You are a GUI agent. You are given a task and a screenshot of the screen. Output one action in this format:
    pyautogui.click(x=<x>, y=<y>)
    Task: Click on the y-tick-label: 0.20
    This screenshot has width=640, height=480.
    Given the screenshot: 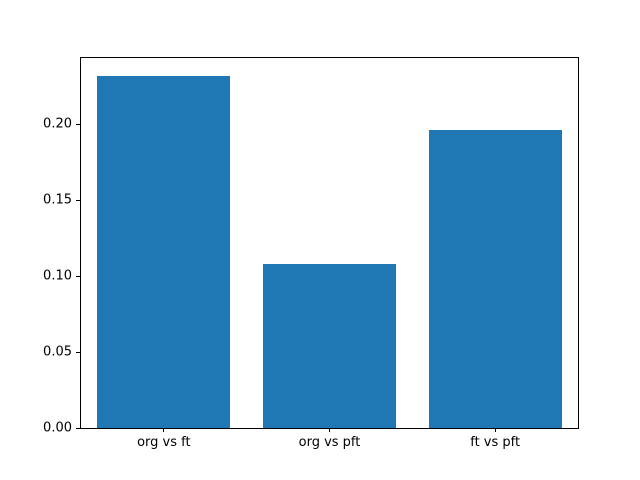 What is the action you would take?
    pyautogui.click(x=57, y=124)
    